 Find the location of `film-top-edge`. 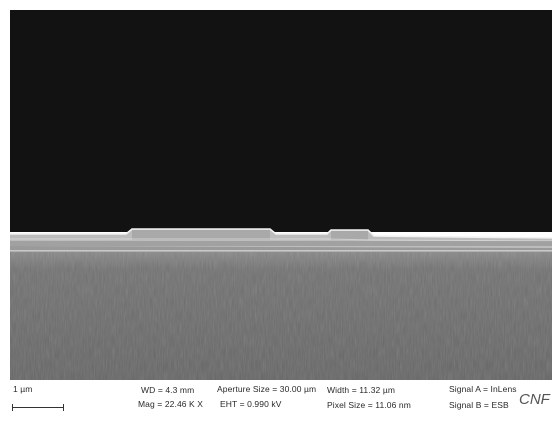

film-top-edge is located at coordinates (281, 233).